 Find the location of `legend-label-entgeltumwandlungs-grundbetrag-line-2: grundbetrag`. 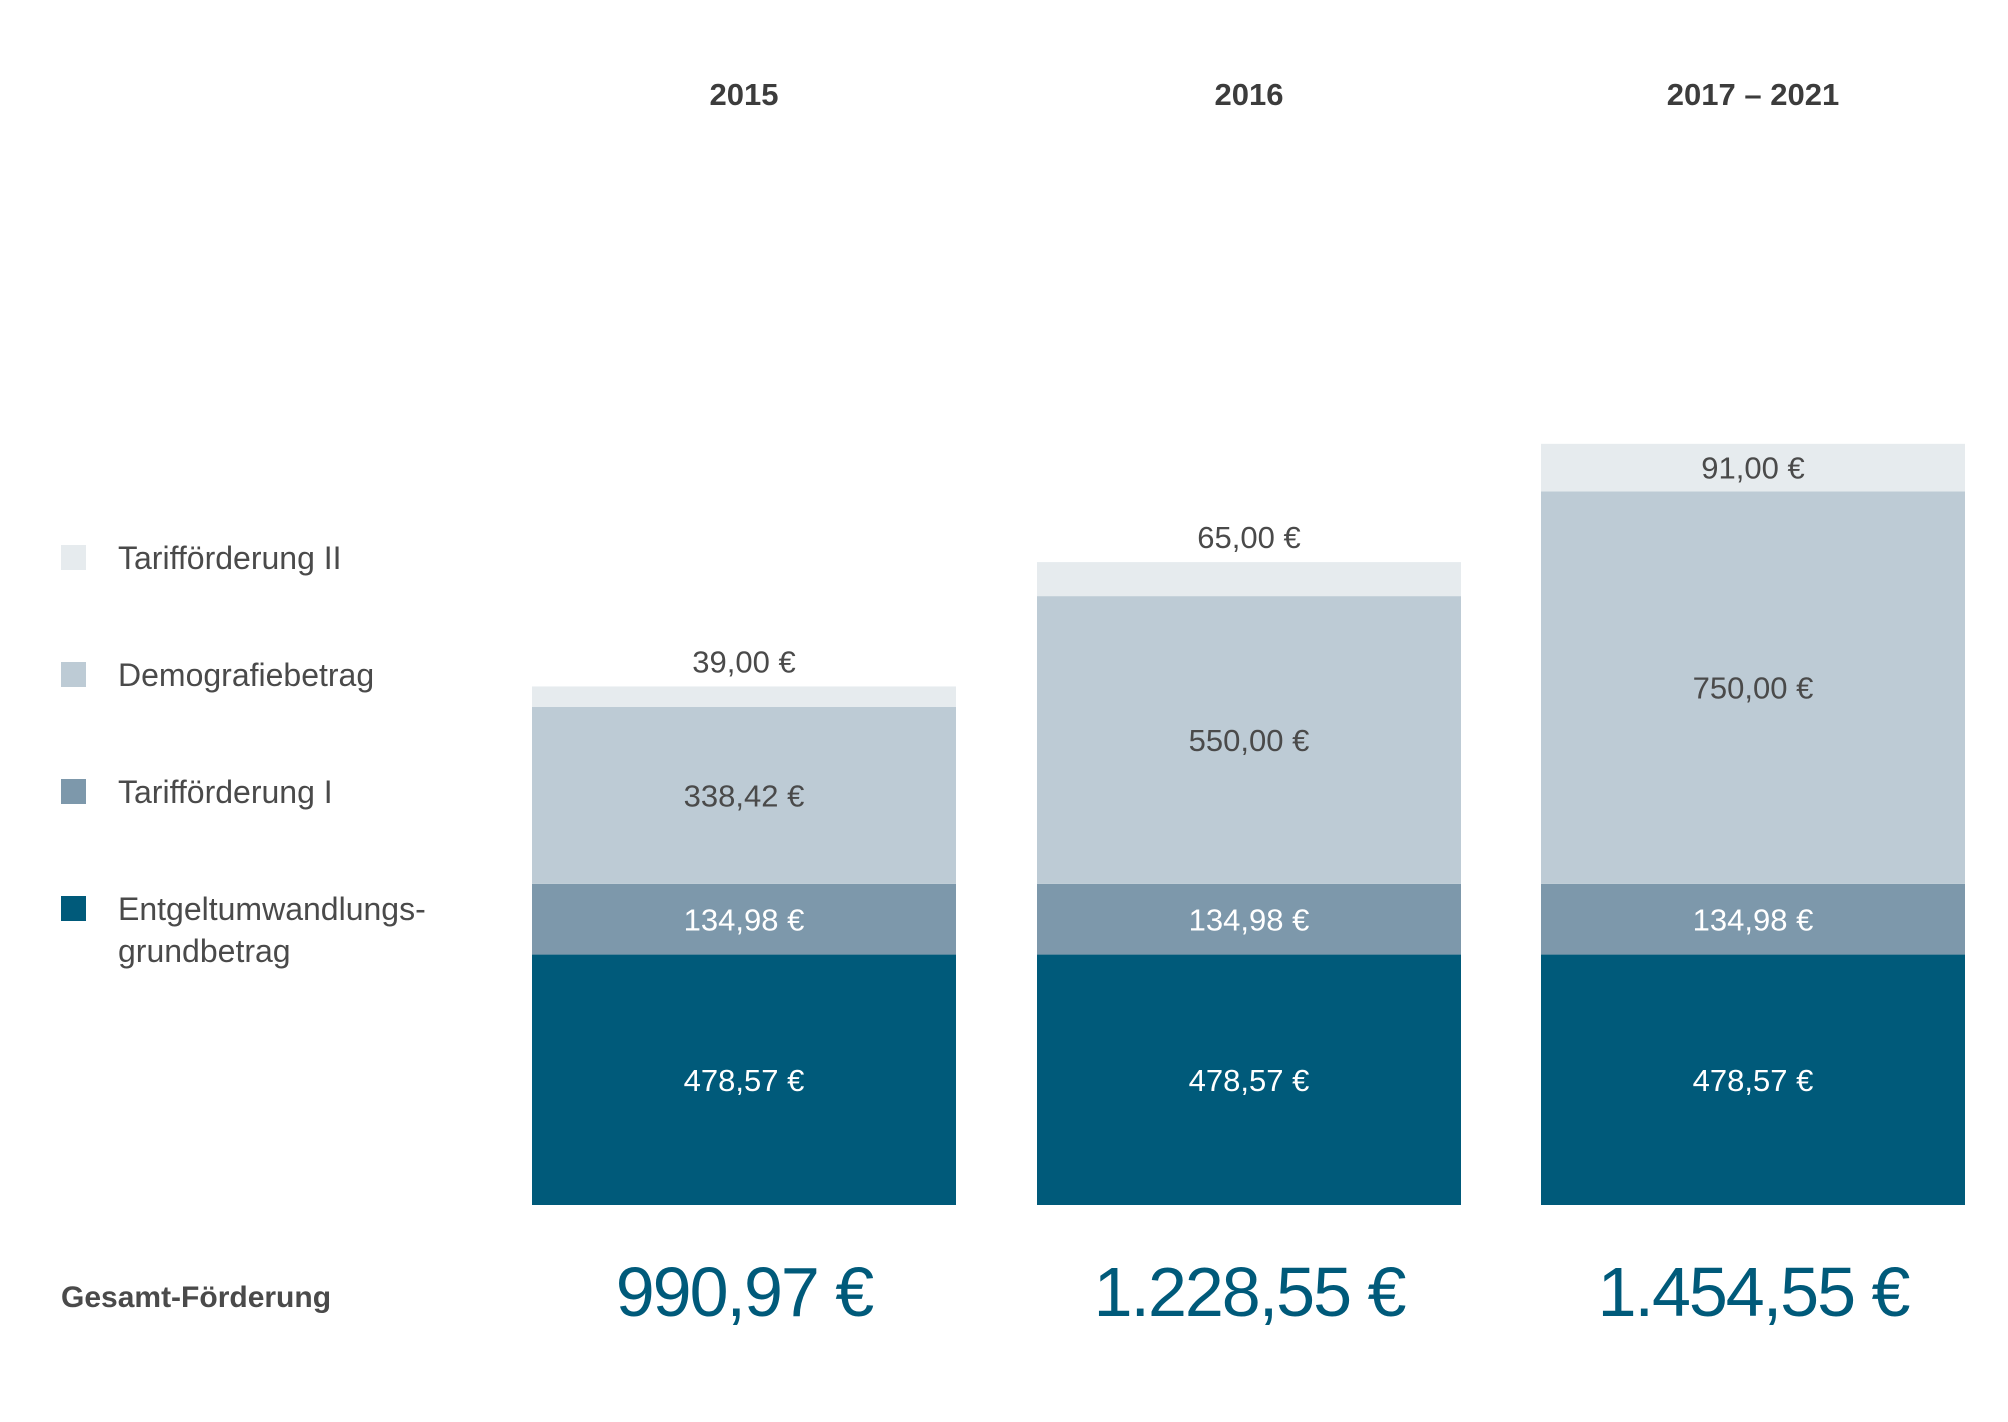

legend-label-entgeltumwandlungs-grundbetrag-line-2: grundbetrag is located at coordinates (204, 951).